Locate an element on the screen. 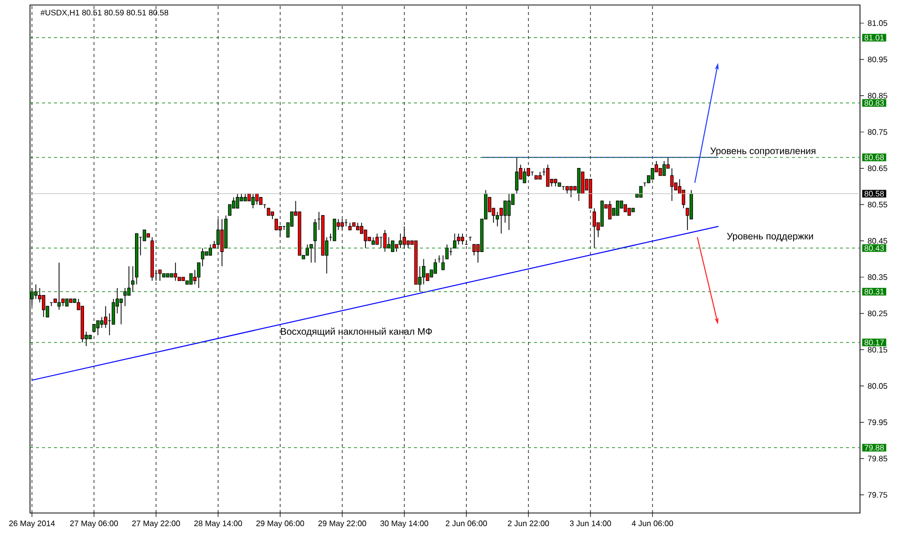 The height and width of the screenshot is (535, 906). ref-line-label: 80.31 is located at coordinates (874, 291).